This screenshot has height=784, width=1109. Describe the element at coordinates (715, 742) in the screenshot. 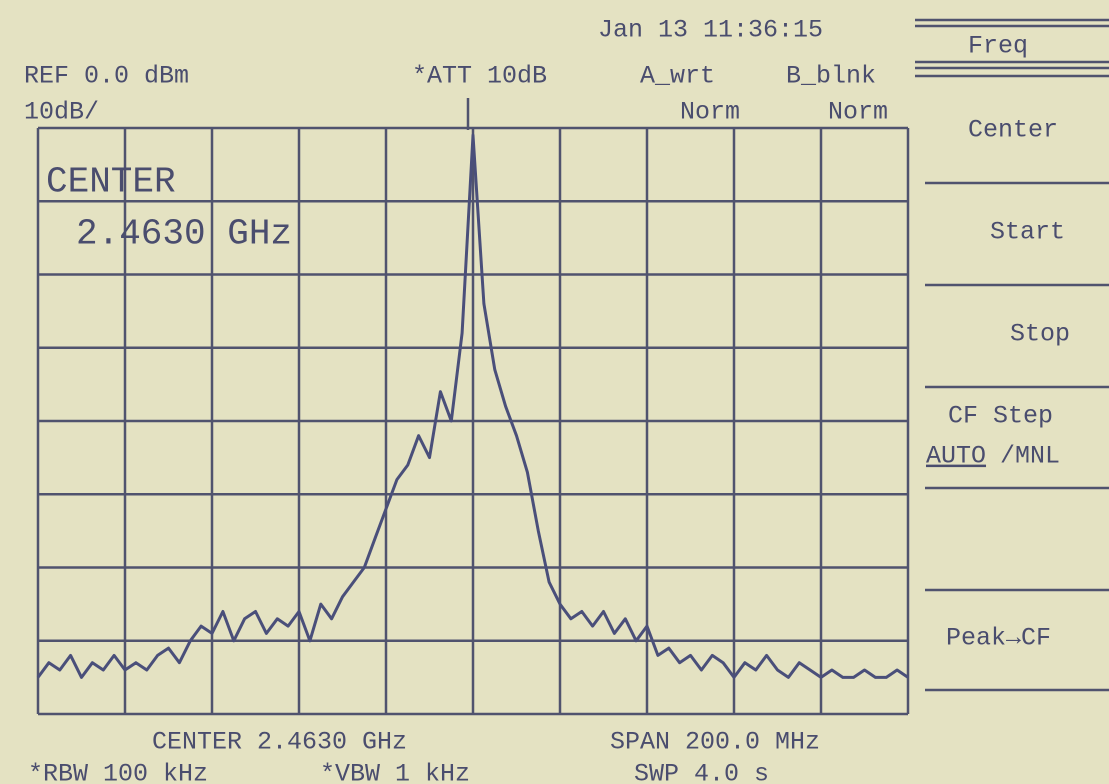

I see `footer-span: SPAN 200.0 MHz` at that location.